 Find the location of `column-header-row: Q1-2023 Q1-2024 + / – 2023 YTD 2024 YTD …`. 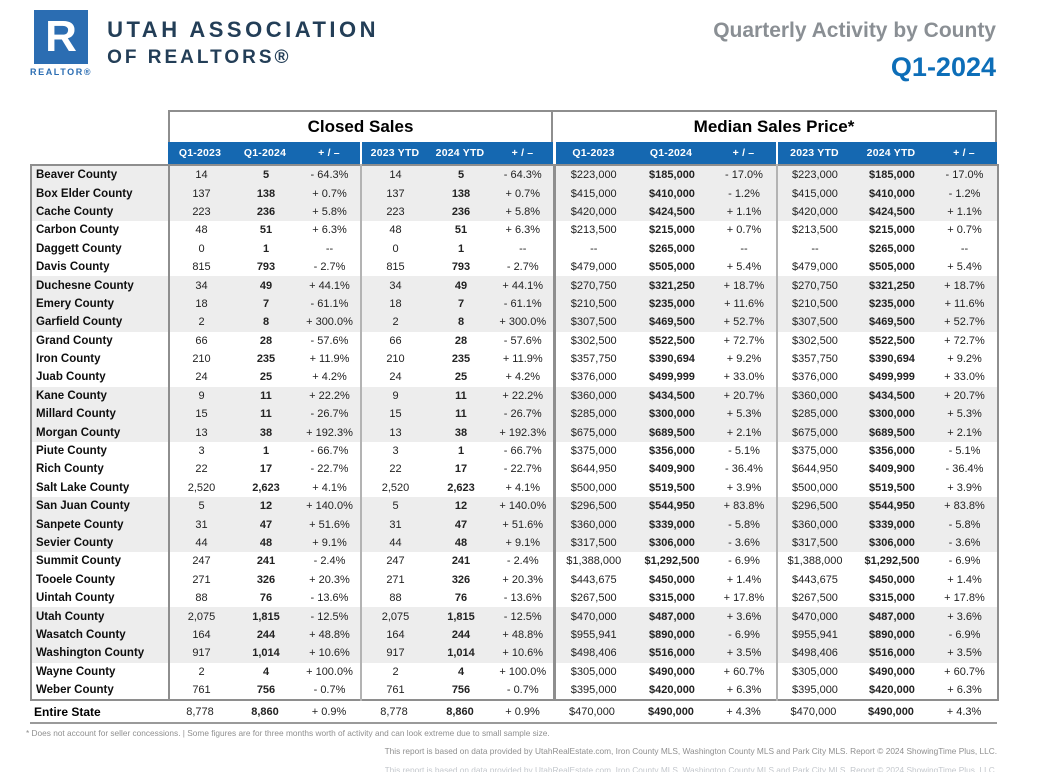

column-header-row: Q1-2023 Q1-2024 + / – 2023 YTD 2024 YTD … is located at coordinates (513, 153).